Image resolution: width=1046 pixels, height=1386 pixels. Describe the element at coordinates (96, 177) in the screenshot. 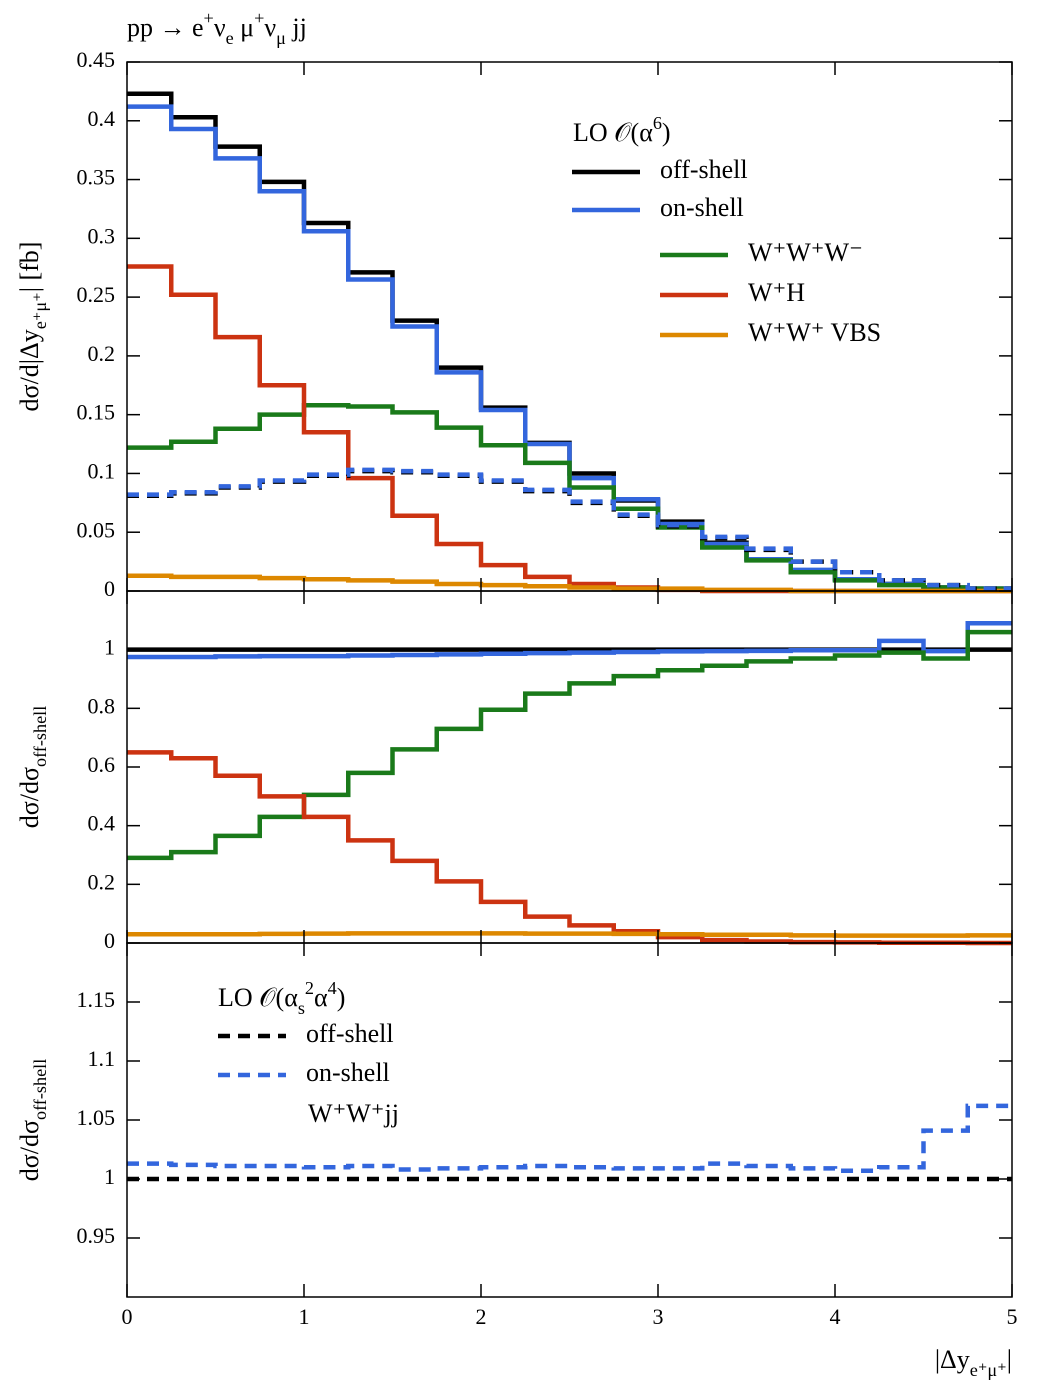

I see `y-tick-label: 0.35` at that location.